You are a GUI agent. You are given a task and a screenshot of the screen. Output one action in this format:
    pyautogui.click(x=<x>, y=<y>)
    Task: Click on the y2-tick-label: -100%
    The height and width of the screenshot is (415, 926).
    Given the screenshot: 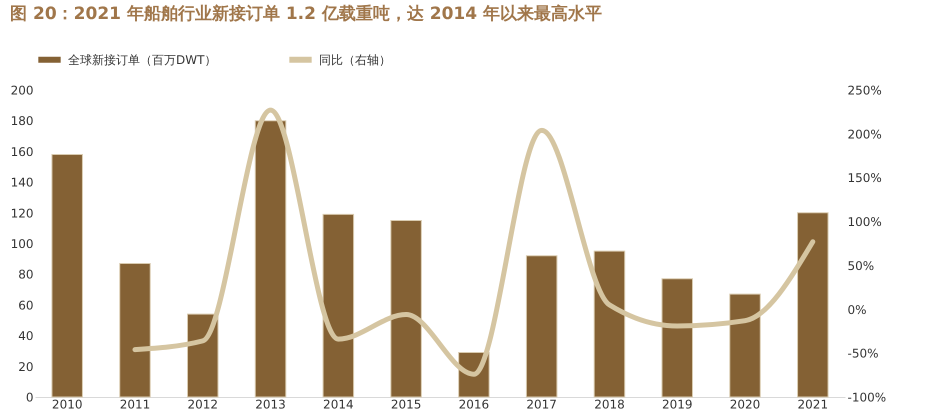 What is the action you would take?
    pyautogui.click(x=867, y=397)
    